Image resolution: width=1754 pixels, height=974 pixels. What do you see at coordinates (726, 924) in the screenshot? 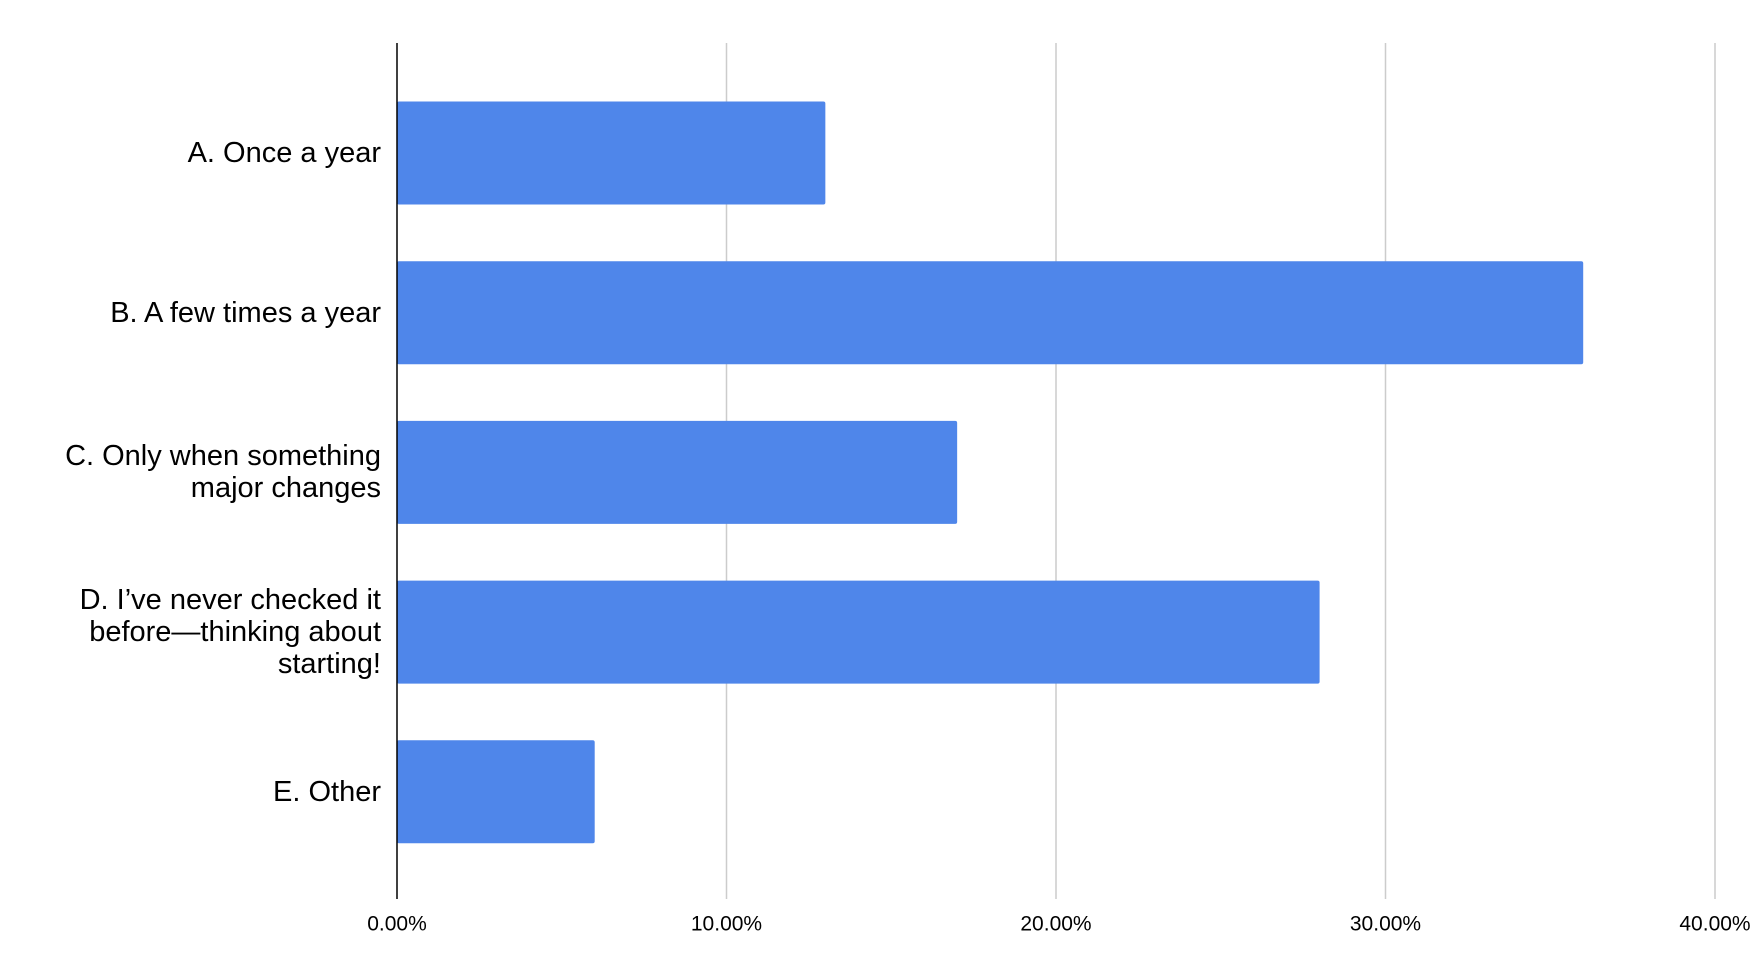
I see `x-tick-label: 10.00%` at bounding box center [726, 924].